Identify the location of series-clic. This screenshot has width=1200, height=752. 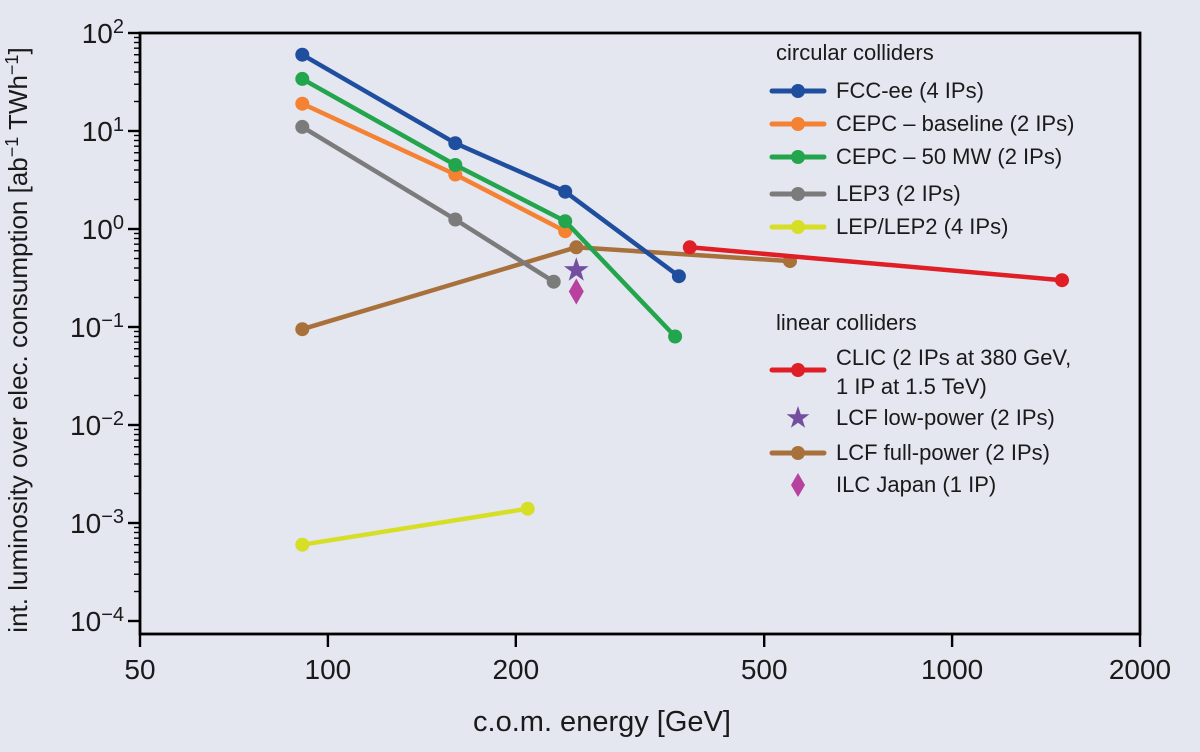
(875, 264).